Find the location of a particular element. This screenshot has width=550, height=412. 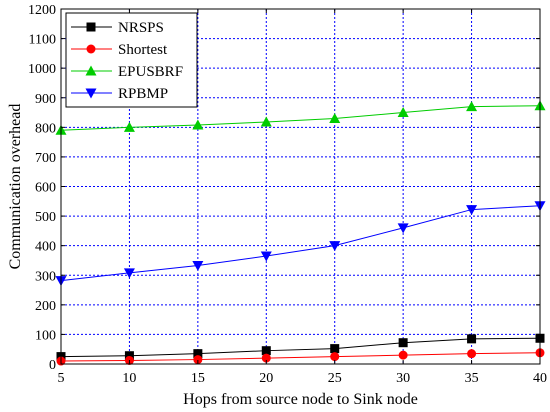

y-tick-label: 0 is located at coordinates (52, 365).